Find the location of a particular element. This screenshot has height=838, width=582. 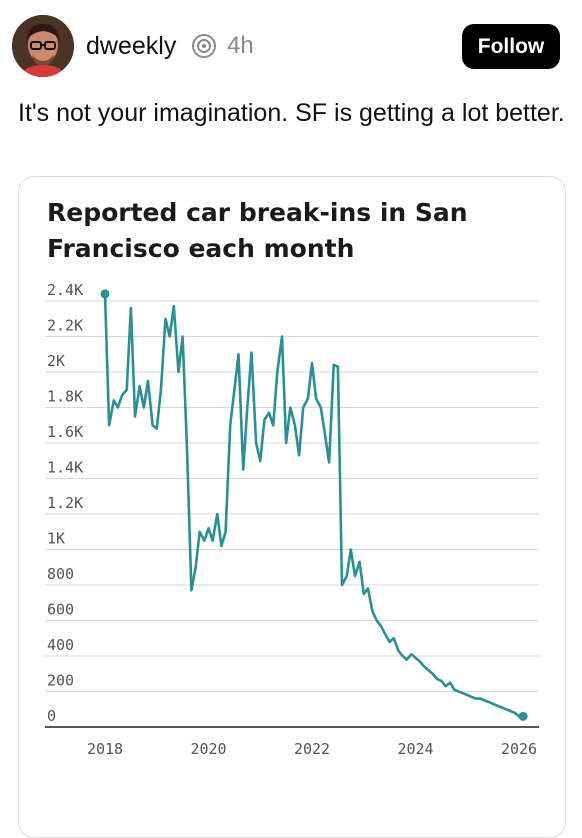

y-tick-label: 1.4K is located at coordinates (65, 468).